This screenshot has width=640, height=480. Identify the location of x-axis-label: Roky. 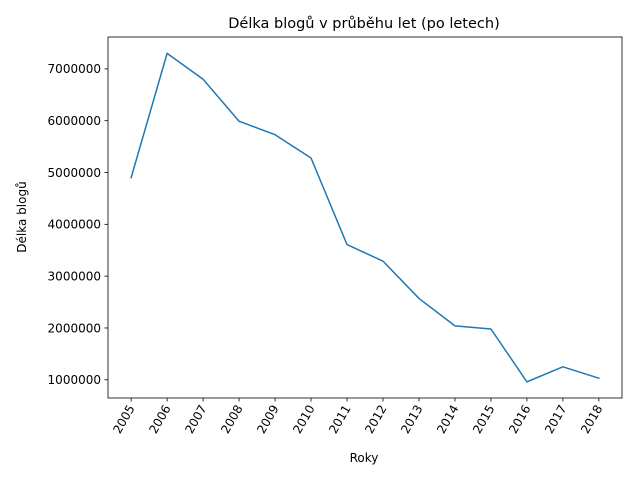
(364, 458).